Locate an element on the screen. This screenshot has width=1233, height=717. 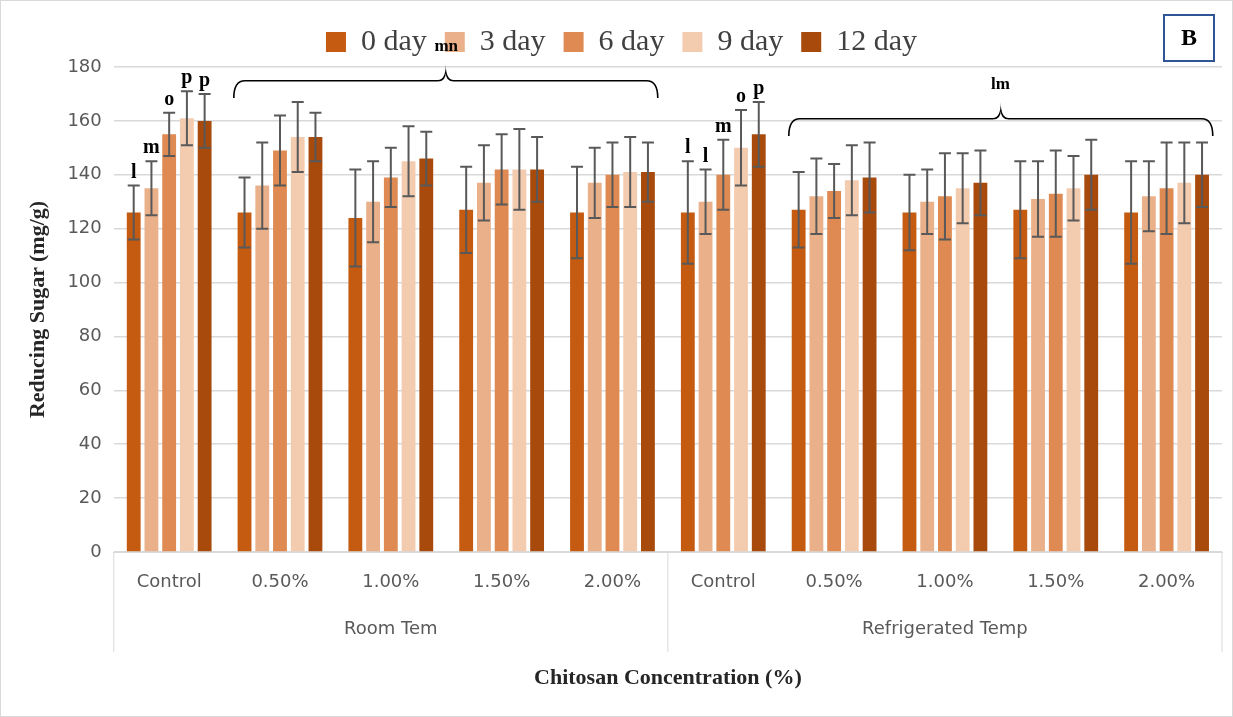
legend-label: 12 day is located at coordinates (877, 39).